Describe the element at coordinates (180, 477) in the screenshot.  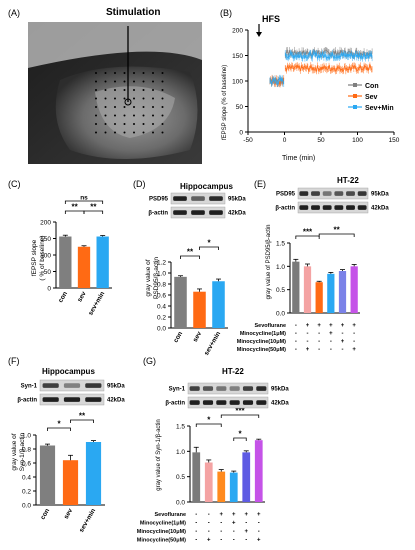
I see `g-ytick-label: 0.5` at that location.